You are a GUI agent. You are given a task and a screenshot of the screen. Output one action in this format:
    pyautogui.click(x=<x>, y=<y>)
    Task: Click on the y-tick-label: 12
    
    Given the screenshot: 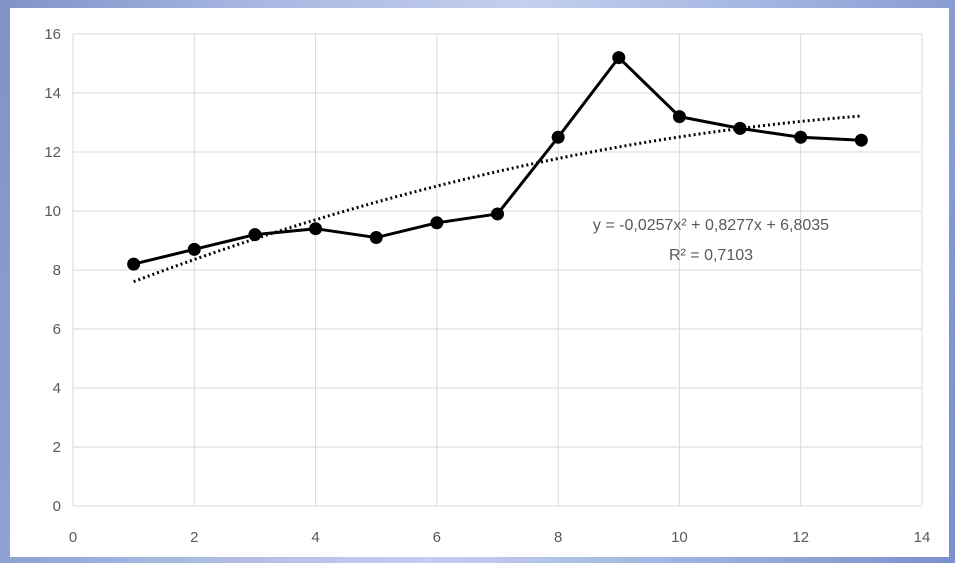 What is the action you would take?
    pyautogui.click(x=52, y=152)
    